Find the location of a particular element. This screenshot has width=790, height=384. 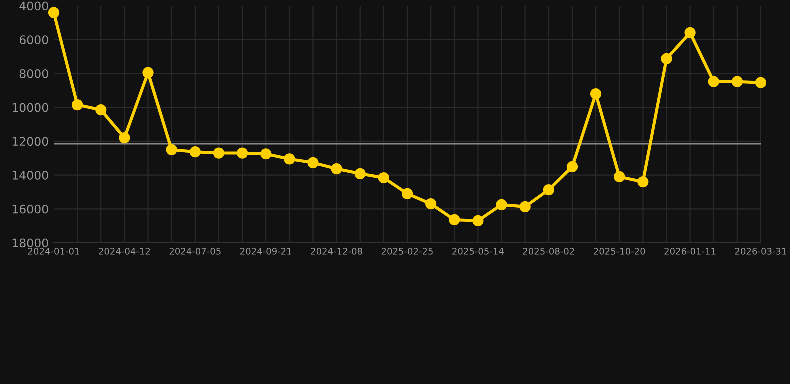

y-tick-label: 6000 is located at coordinates (34, 40).